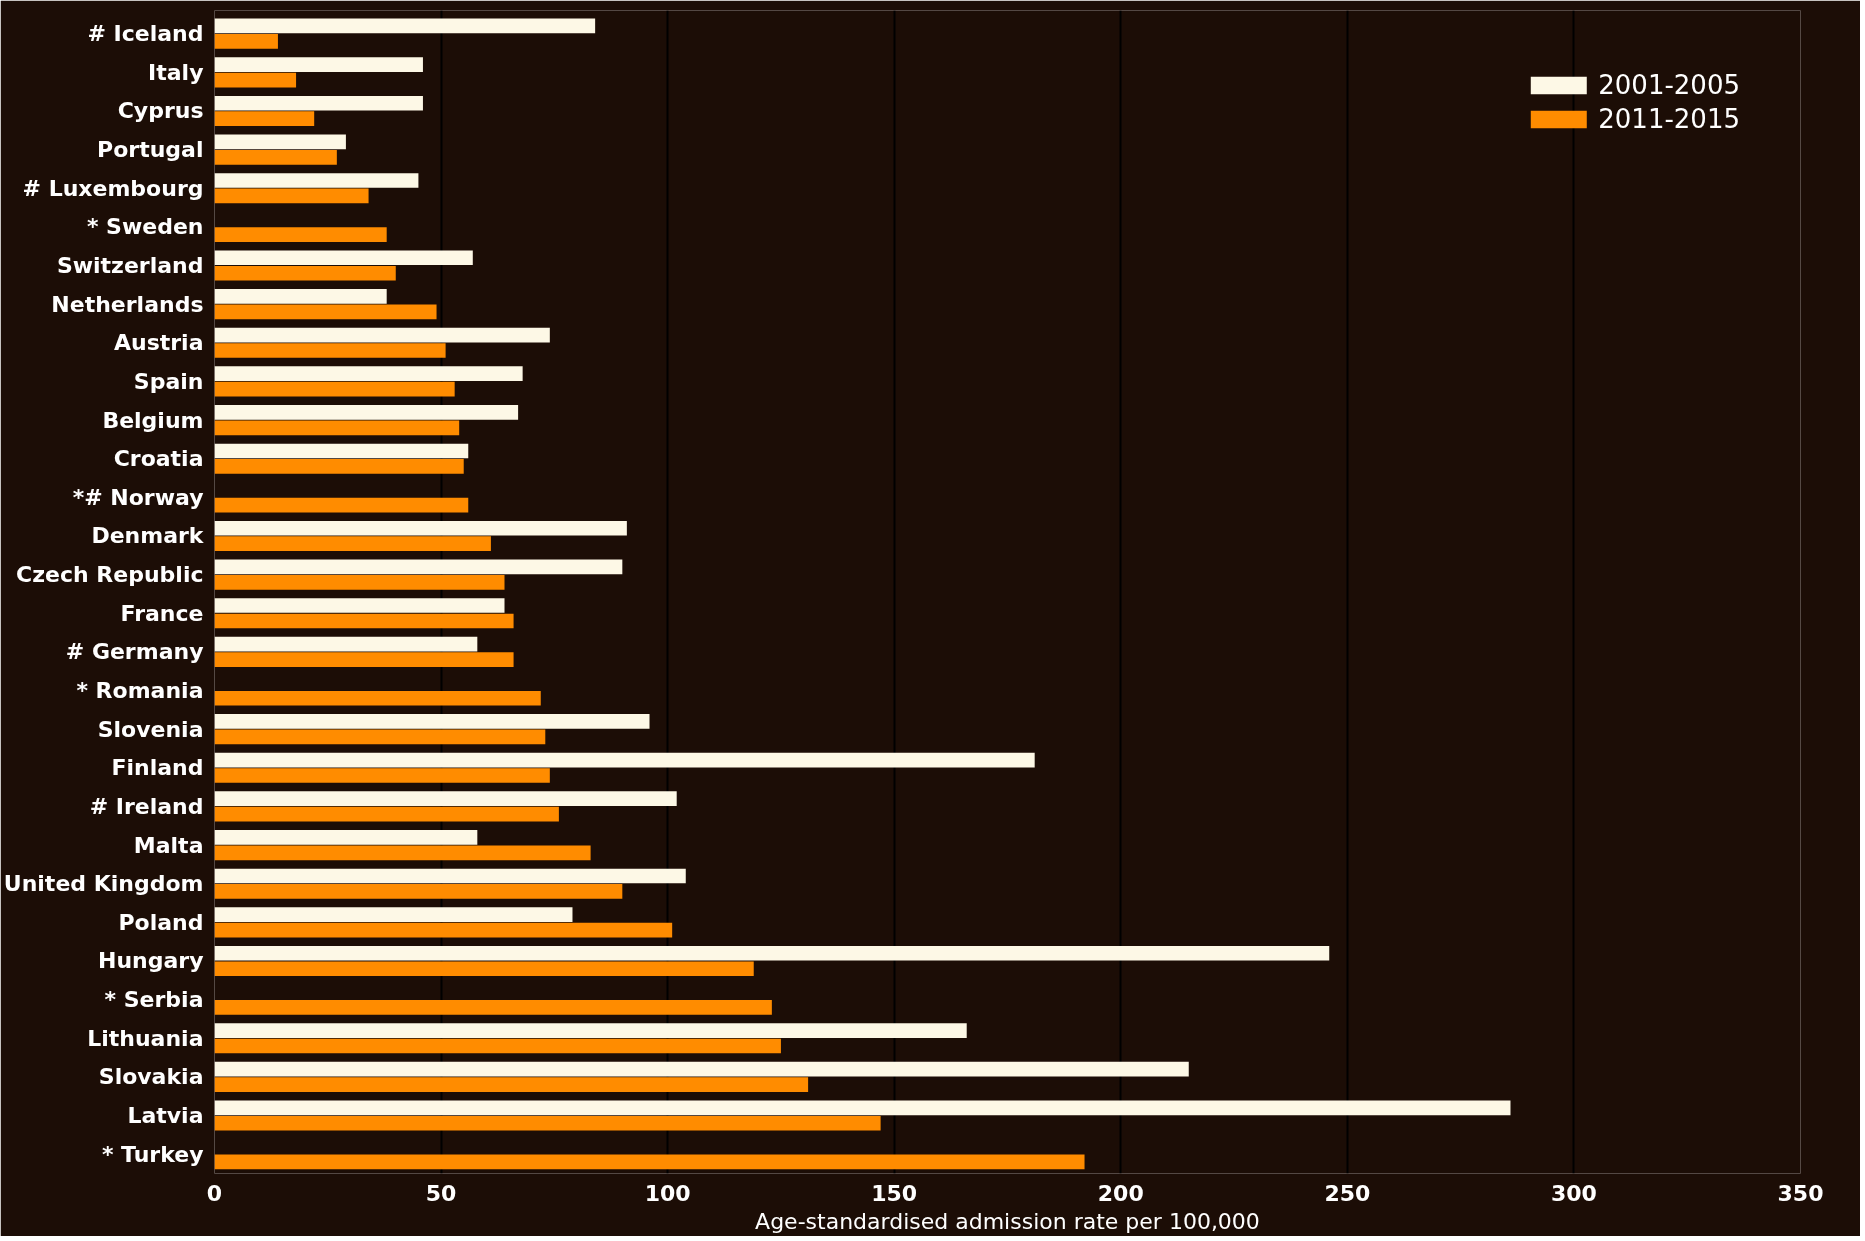  What do you see at coordinates (130, 266) in the screenshot?
I see `y-tick-label: Switzerland` at bounding box center [130, 266].